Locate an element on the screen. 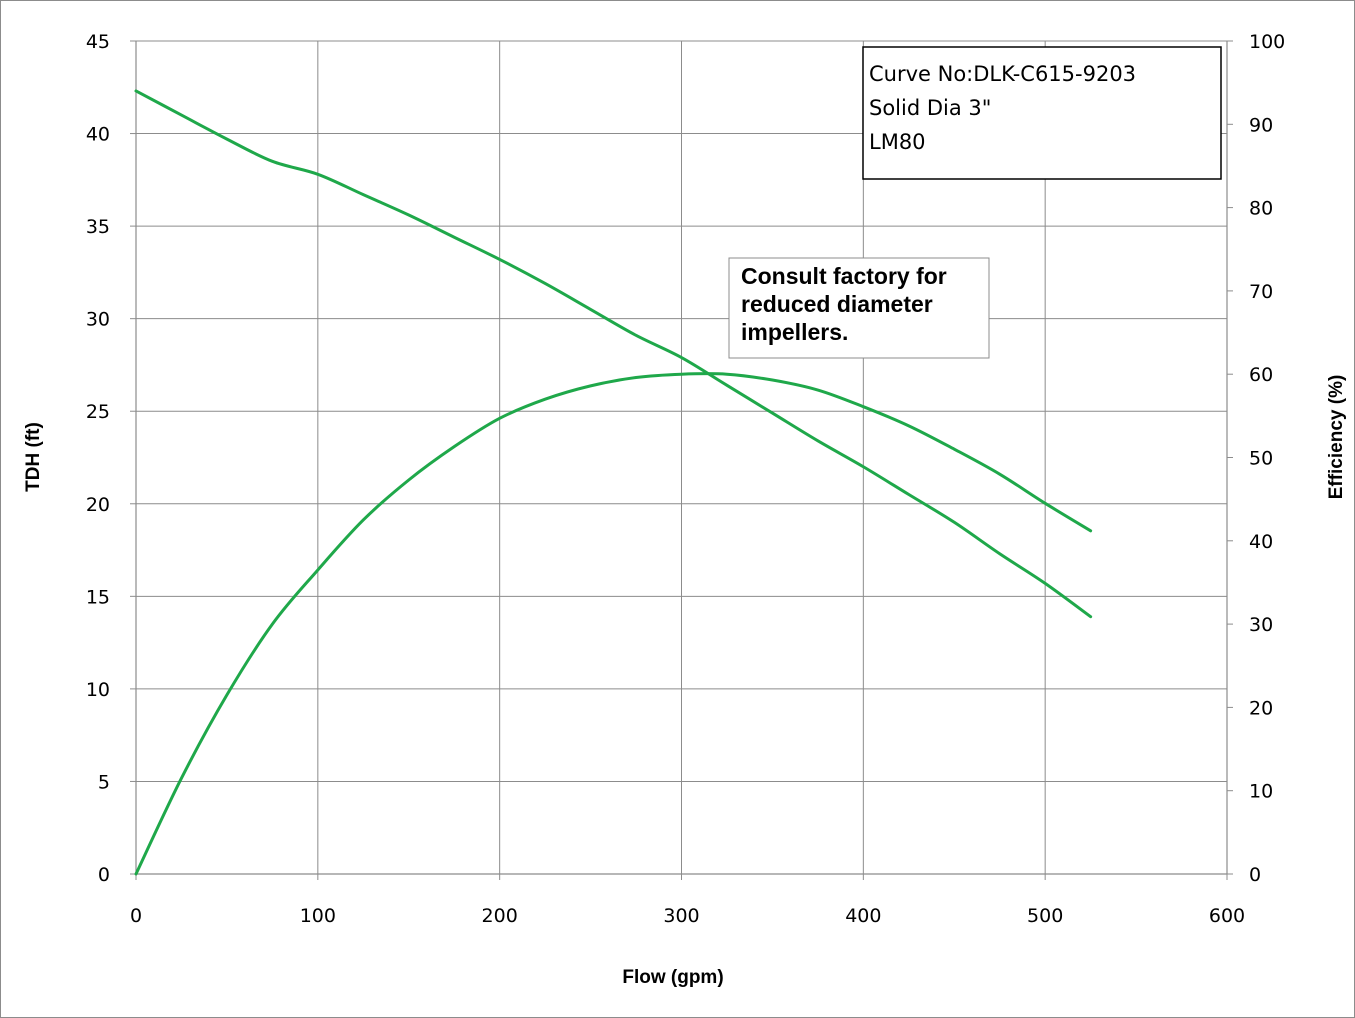  y2-tick-label: 30 is located at coordinates (1261, 625).